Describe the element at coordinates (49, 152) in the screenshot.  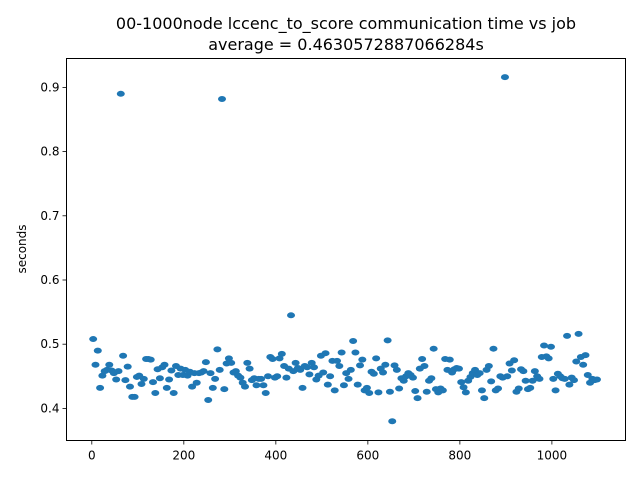
I see `y-tick-label: 0.8` at that location.